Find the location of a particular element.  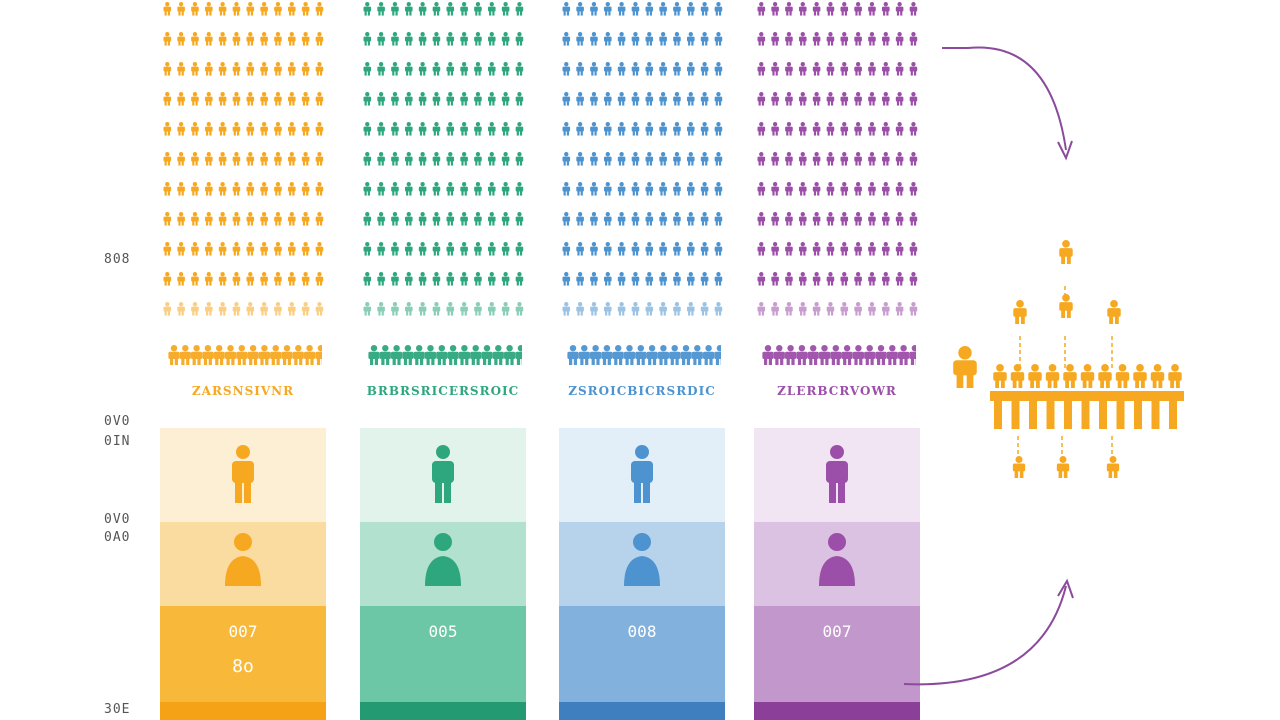

column-green: BRBRSRICERSROIC 005 is located at coordinates (443, 360).